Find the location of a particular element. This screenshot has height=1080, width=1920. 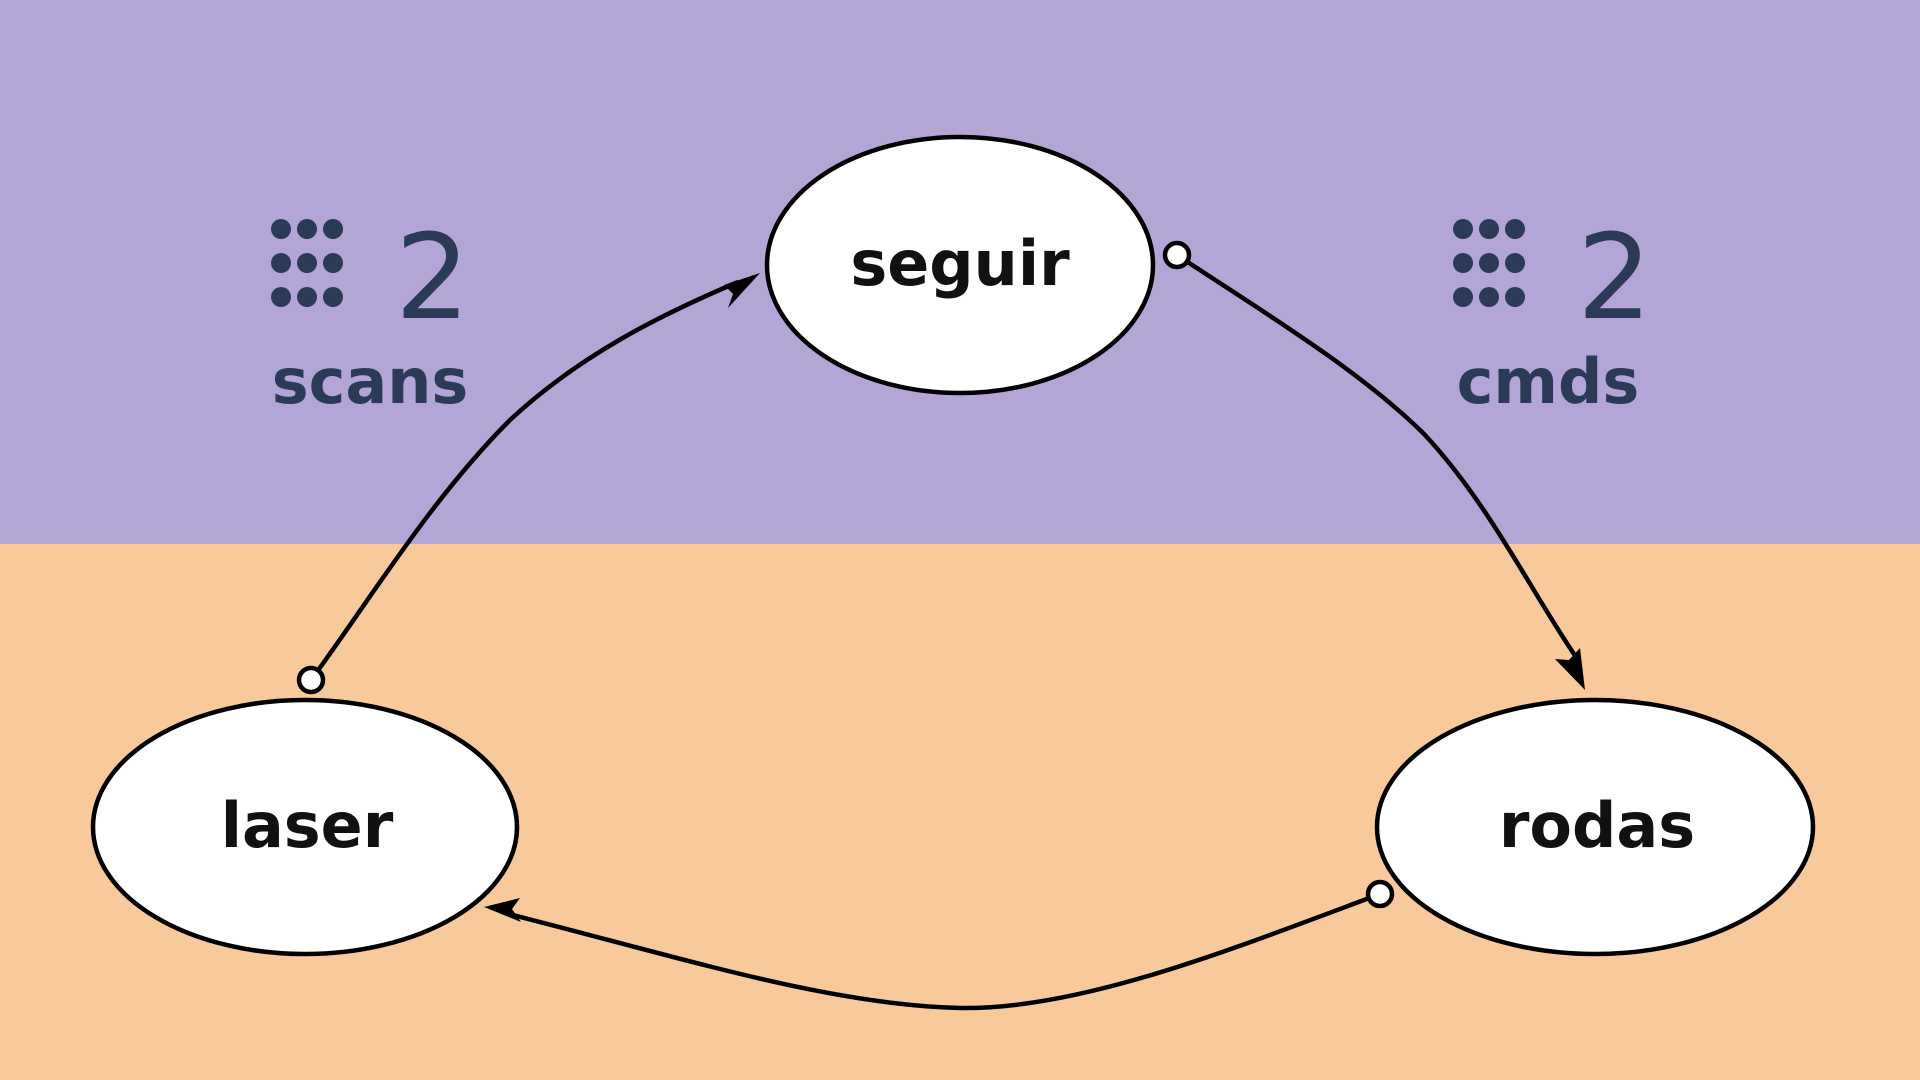

node-laser: laser is located at coordinates (305, 827).